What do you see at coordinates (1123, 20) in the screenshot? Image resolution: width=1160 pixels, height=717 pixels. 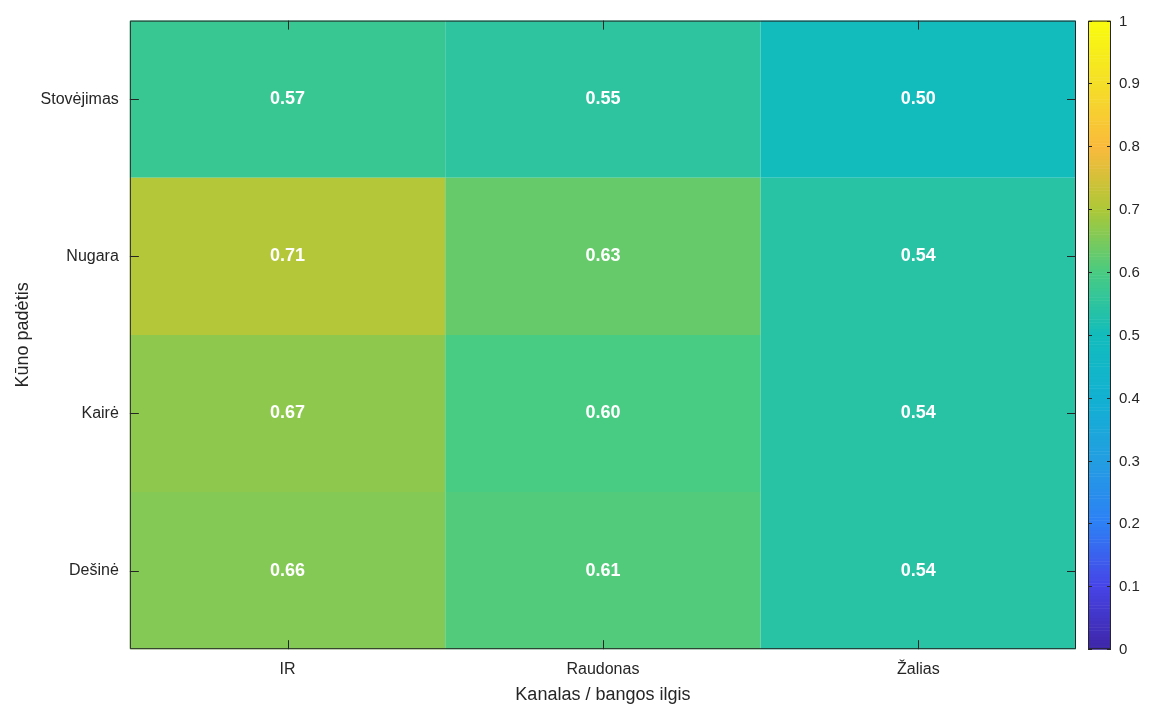 I see `color-bar-label: 1` at bounding box center [1123, 20].